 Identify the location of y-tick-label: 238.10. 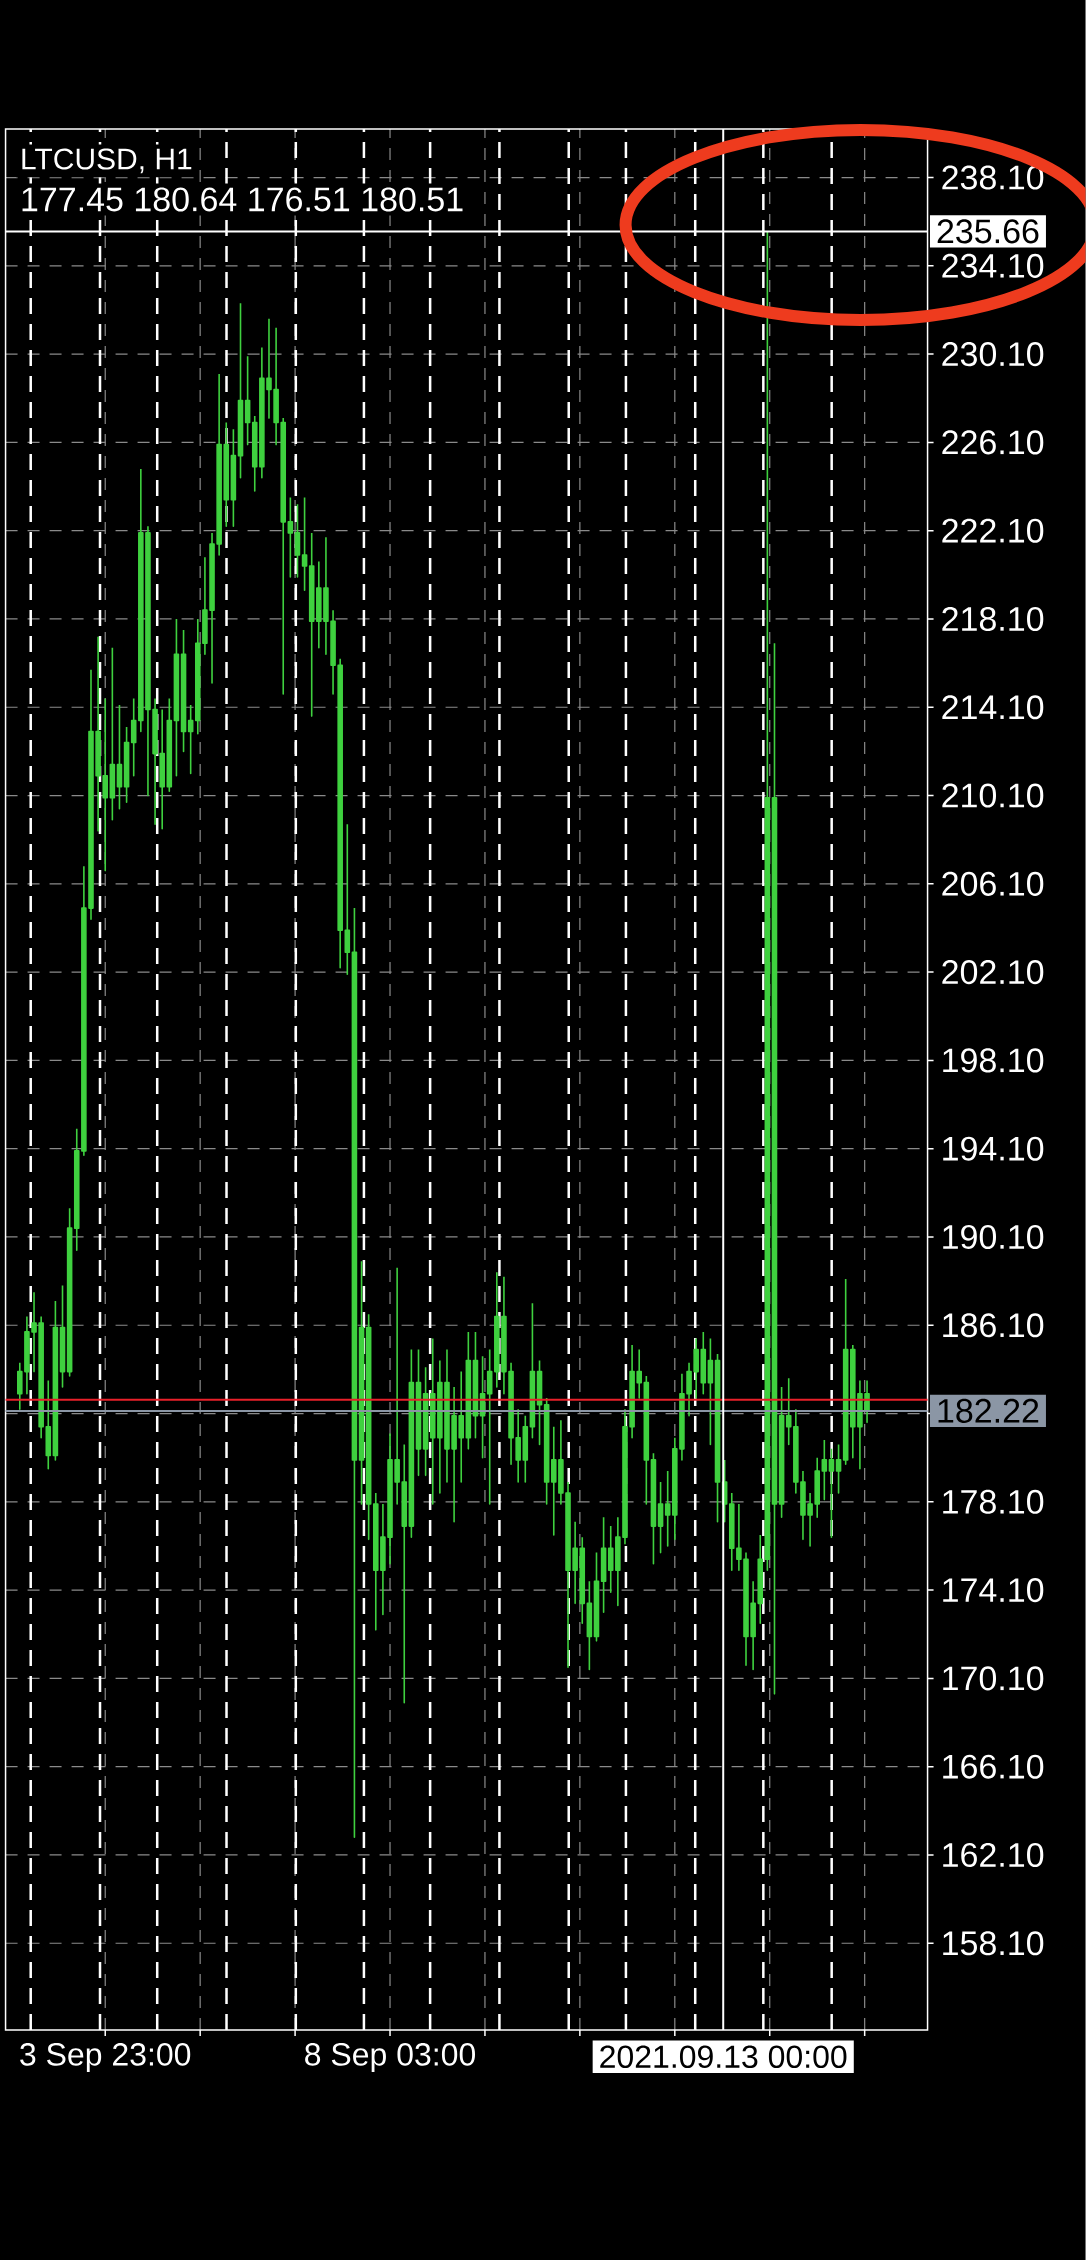
(993, 177).